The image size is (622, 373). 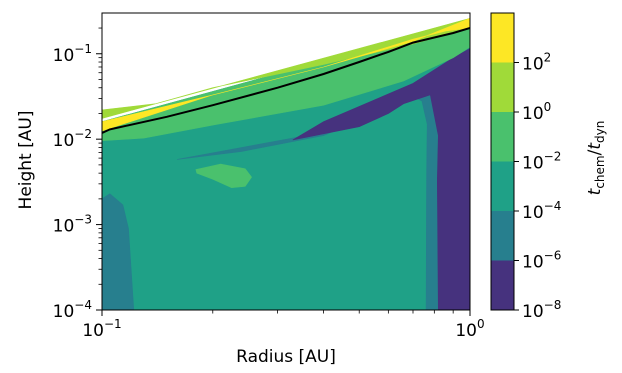 I want to click on x-tick-label-0: 10⁻¹, so click(x=101, y=329).